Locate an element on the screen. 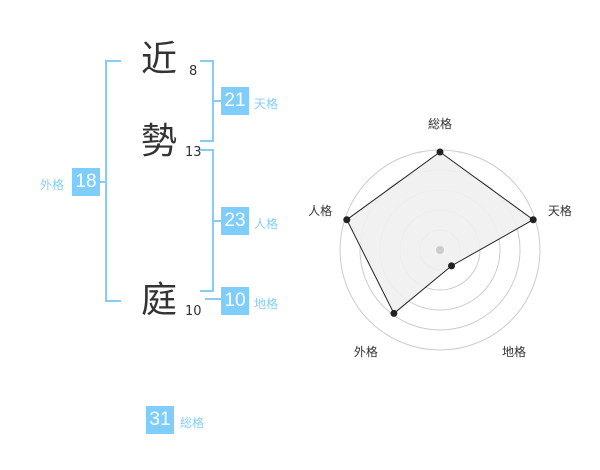 The height and width of the screenshot is (470, 600). soukaku-value: 31 is located at coordinates (160, 420).